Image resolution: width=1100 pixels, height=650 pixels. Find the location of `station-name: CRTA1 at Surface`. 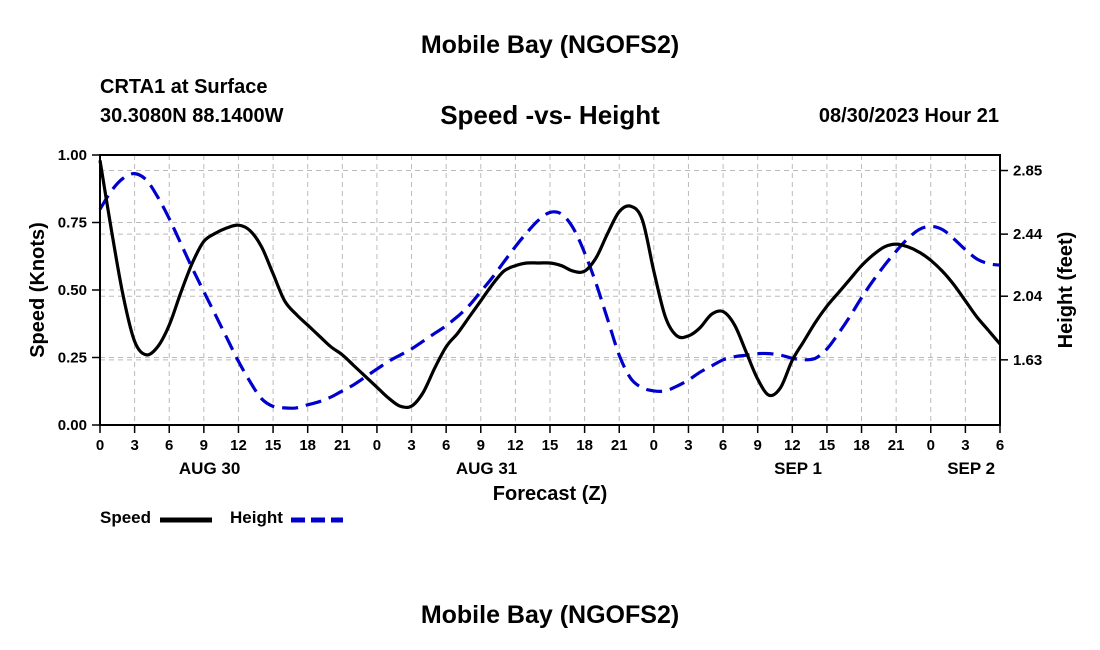

station-name: CRTA1 at Surface is located at coordinates (184, 87).